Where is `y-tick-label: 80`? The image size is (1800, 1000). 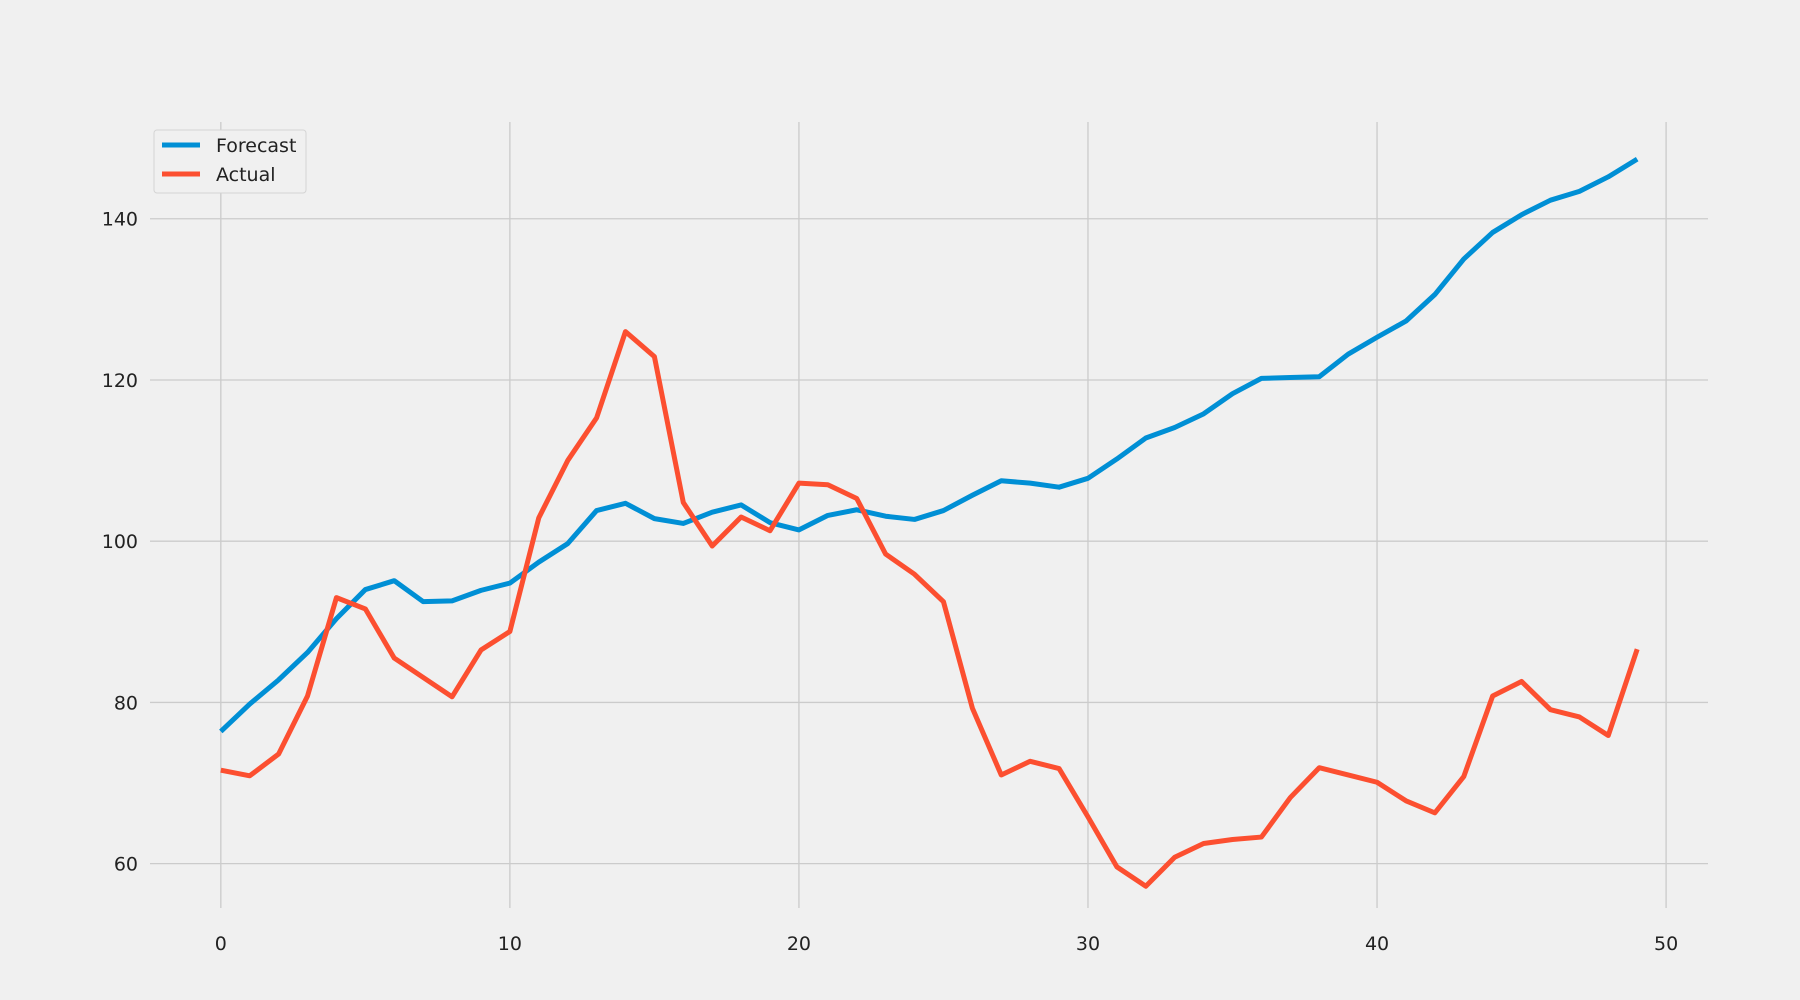
y-tick-label: 80 is located at coordinates (126, 703).